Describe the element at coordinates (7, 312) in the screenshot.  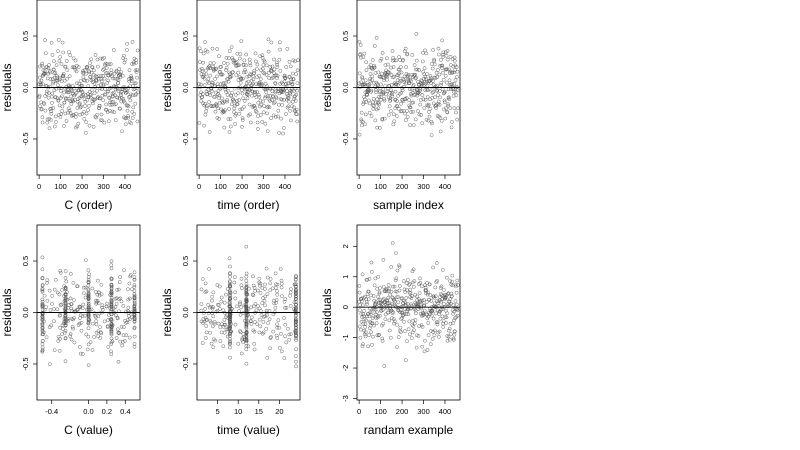
I see `y-axis-label: residuals` at that location.